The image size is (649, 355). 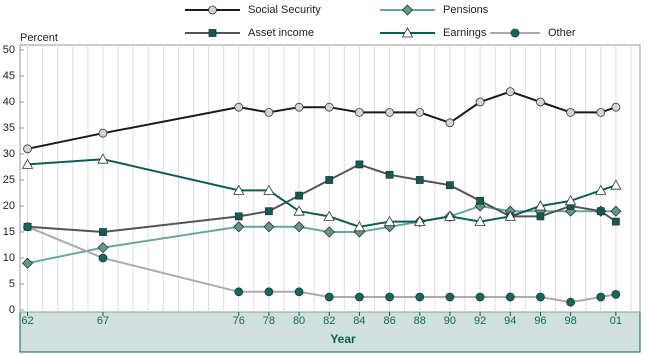 What do you see at coordinates (9, 232) in the screenshot?
I see `y-tick-label: 15` at bounding box center [9, 232].